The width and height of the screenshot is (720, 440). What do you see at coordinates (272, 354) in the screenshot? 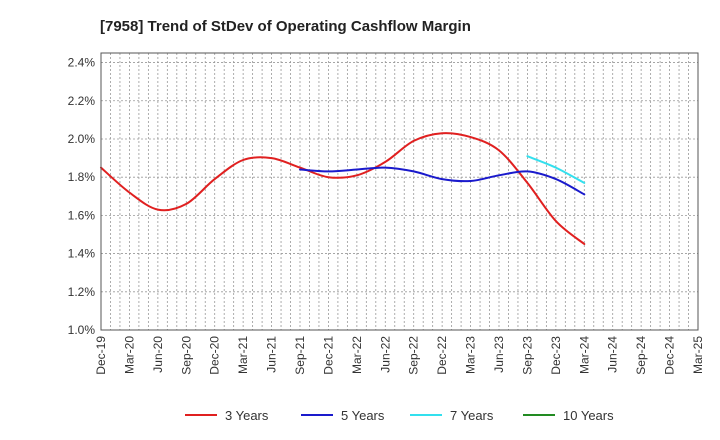
I see `x-tick-label: Jun-21` at bounding box center [272, 354].